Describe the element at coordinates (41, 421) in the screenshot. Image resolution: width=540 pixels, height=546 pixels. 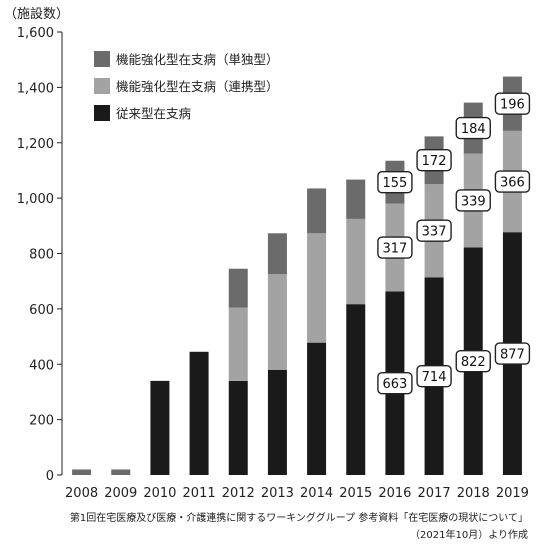
I see `y-tick-label: 200` at that location.